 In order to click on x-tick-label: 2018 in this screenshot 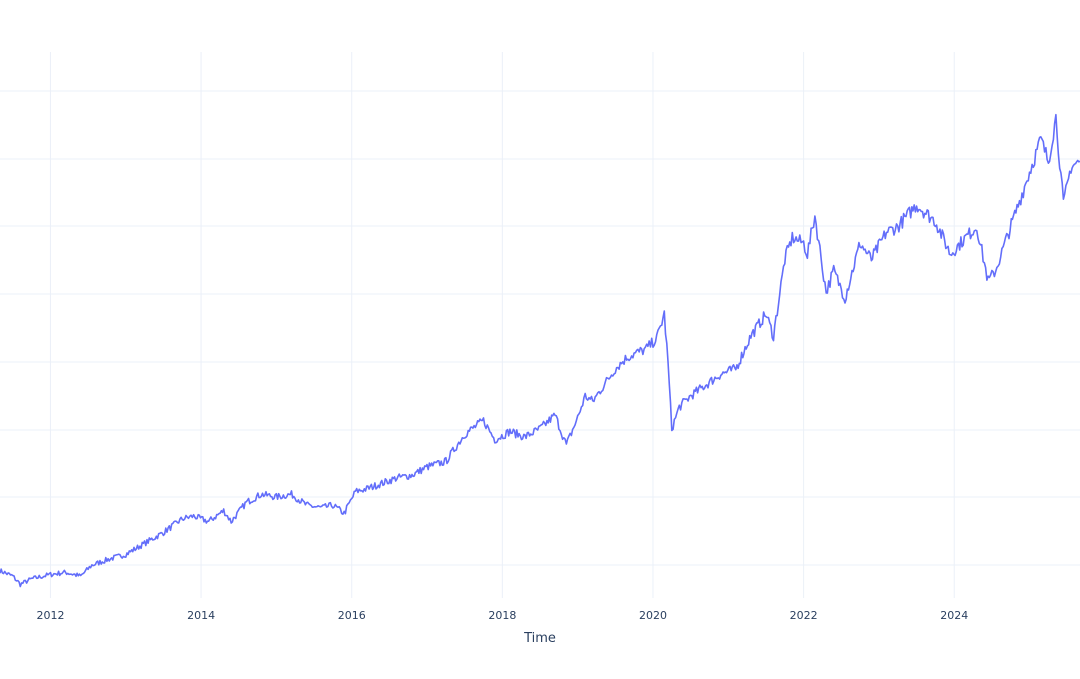, I will do `click(502, 615)`.